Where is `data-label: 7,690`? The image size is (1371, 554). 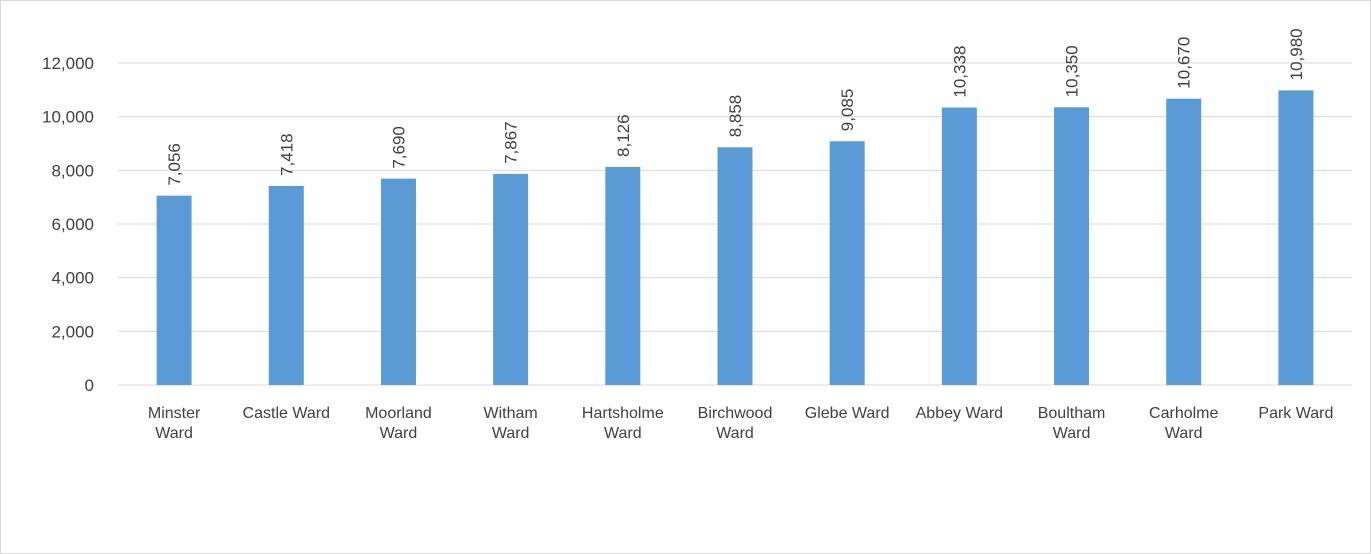 data-label: 7,690 is located at coordinates (398, 147).